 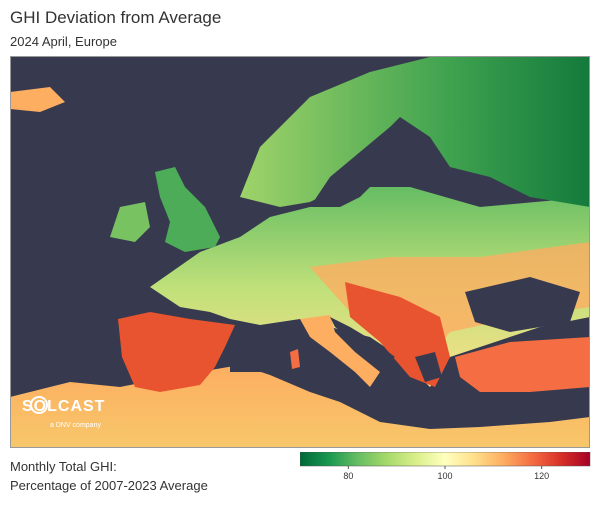 I want to click on tick-label: 120, so click(x=541, y=476).